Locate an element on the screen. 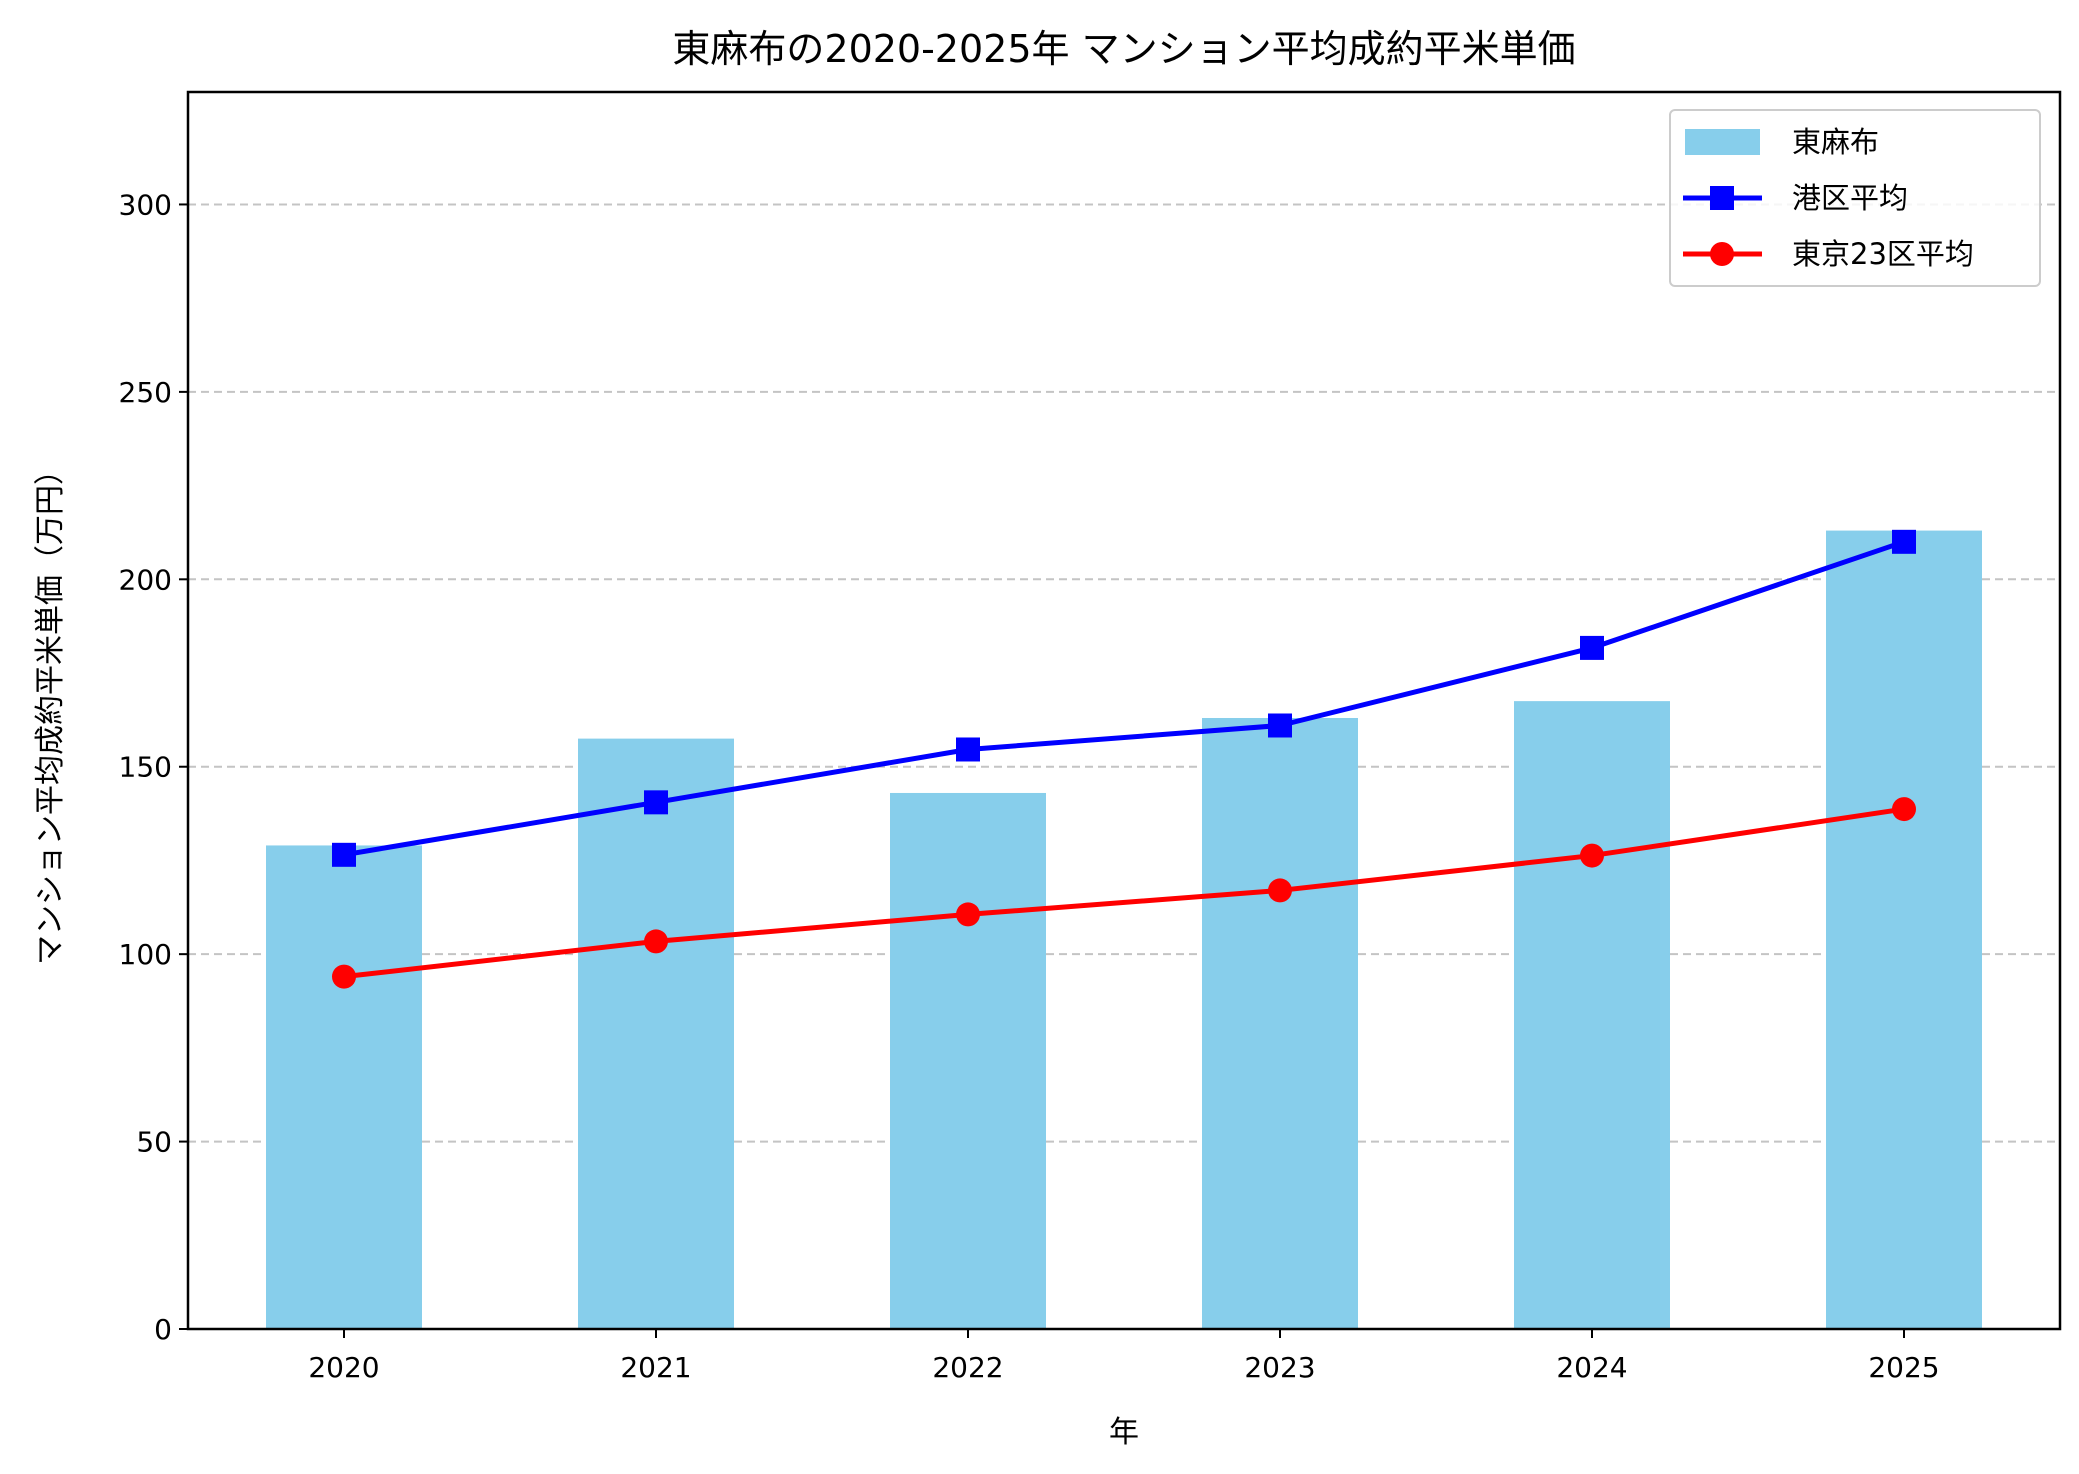 The image size is (2079, 1474). x-tick-label: 2020 is located at coordinates (343, 1367).